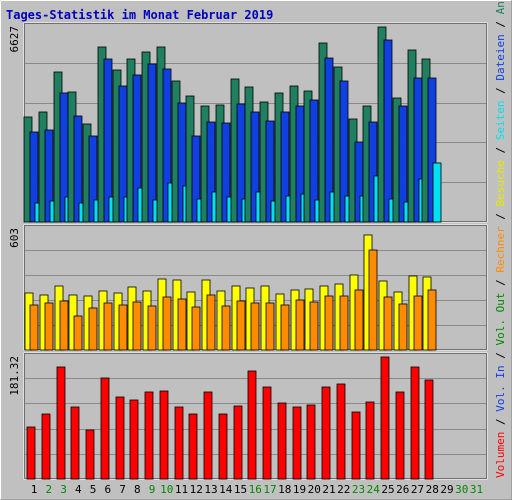  What do you see at coordinates (152, 489) in the screenshot?
I see `x-tick-label: 9` at bounding box center [152, 489].